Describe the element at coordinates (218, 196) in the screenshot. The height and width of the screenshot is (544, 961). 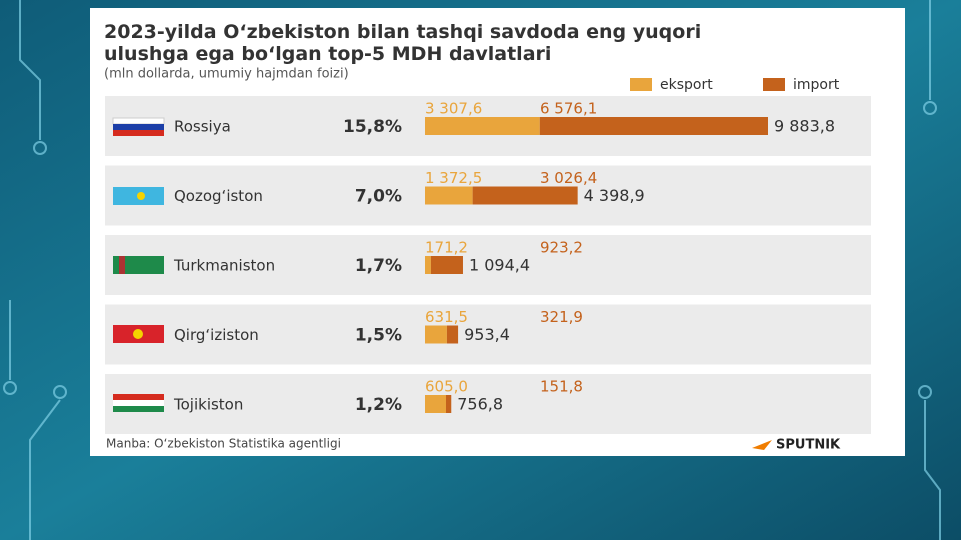
I see `category-label: Qozog‘iston` at that location.